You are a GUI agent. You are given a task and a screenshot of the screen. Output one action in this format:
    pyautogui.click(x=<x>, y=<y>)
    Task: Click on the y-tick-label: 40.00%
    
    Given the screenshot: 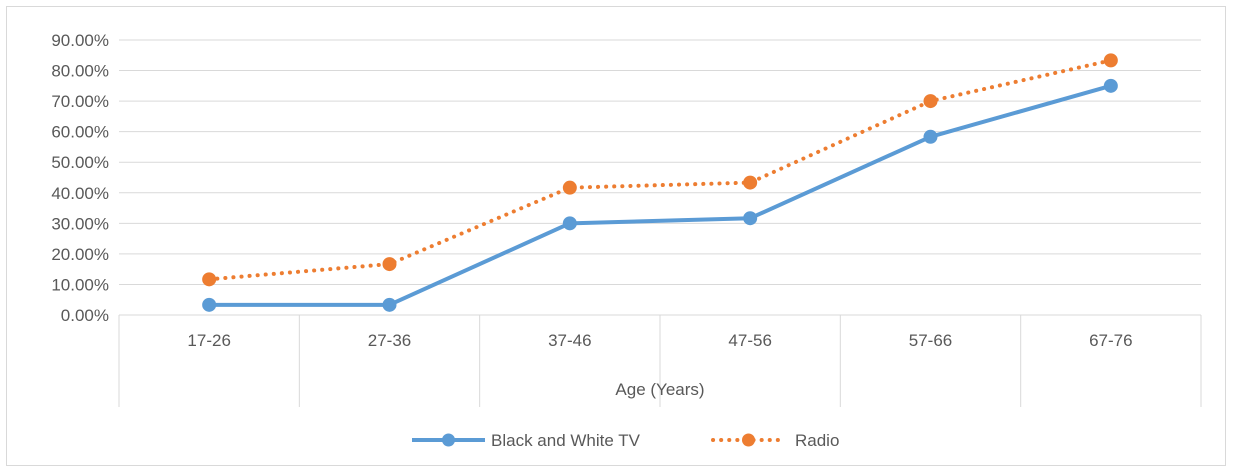 What is the action you would take?
    pyautogui.click(x=80, y=193)
    